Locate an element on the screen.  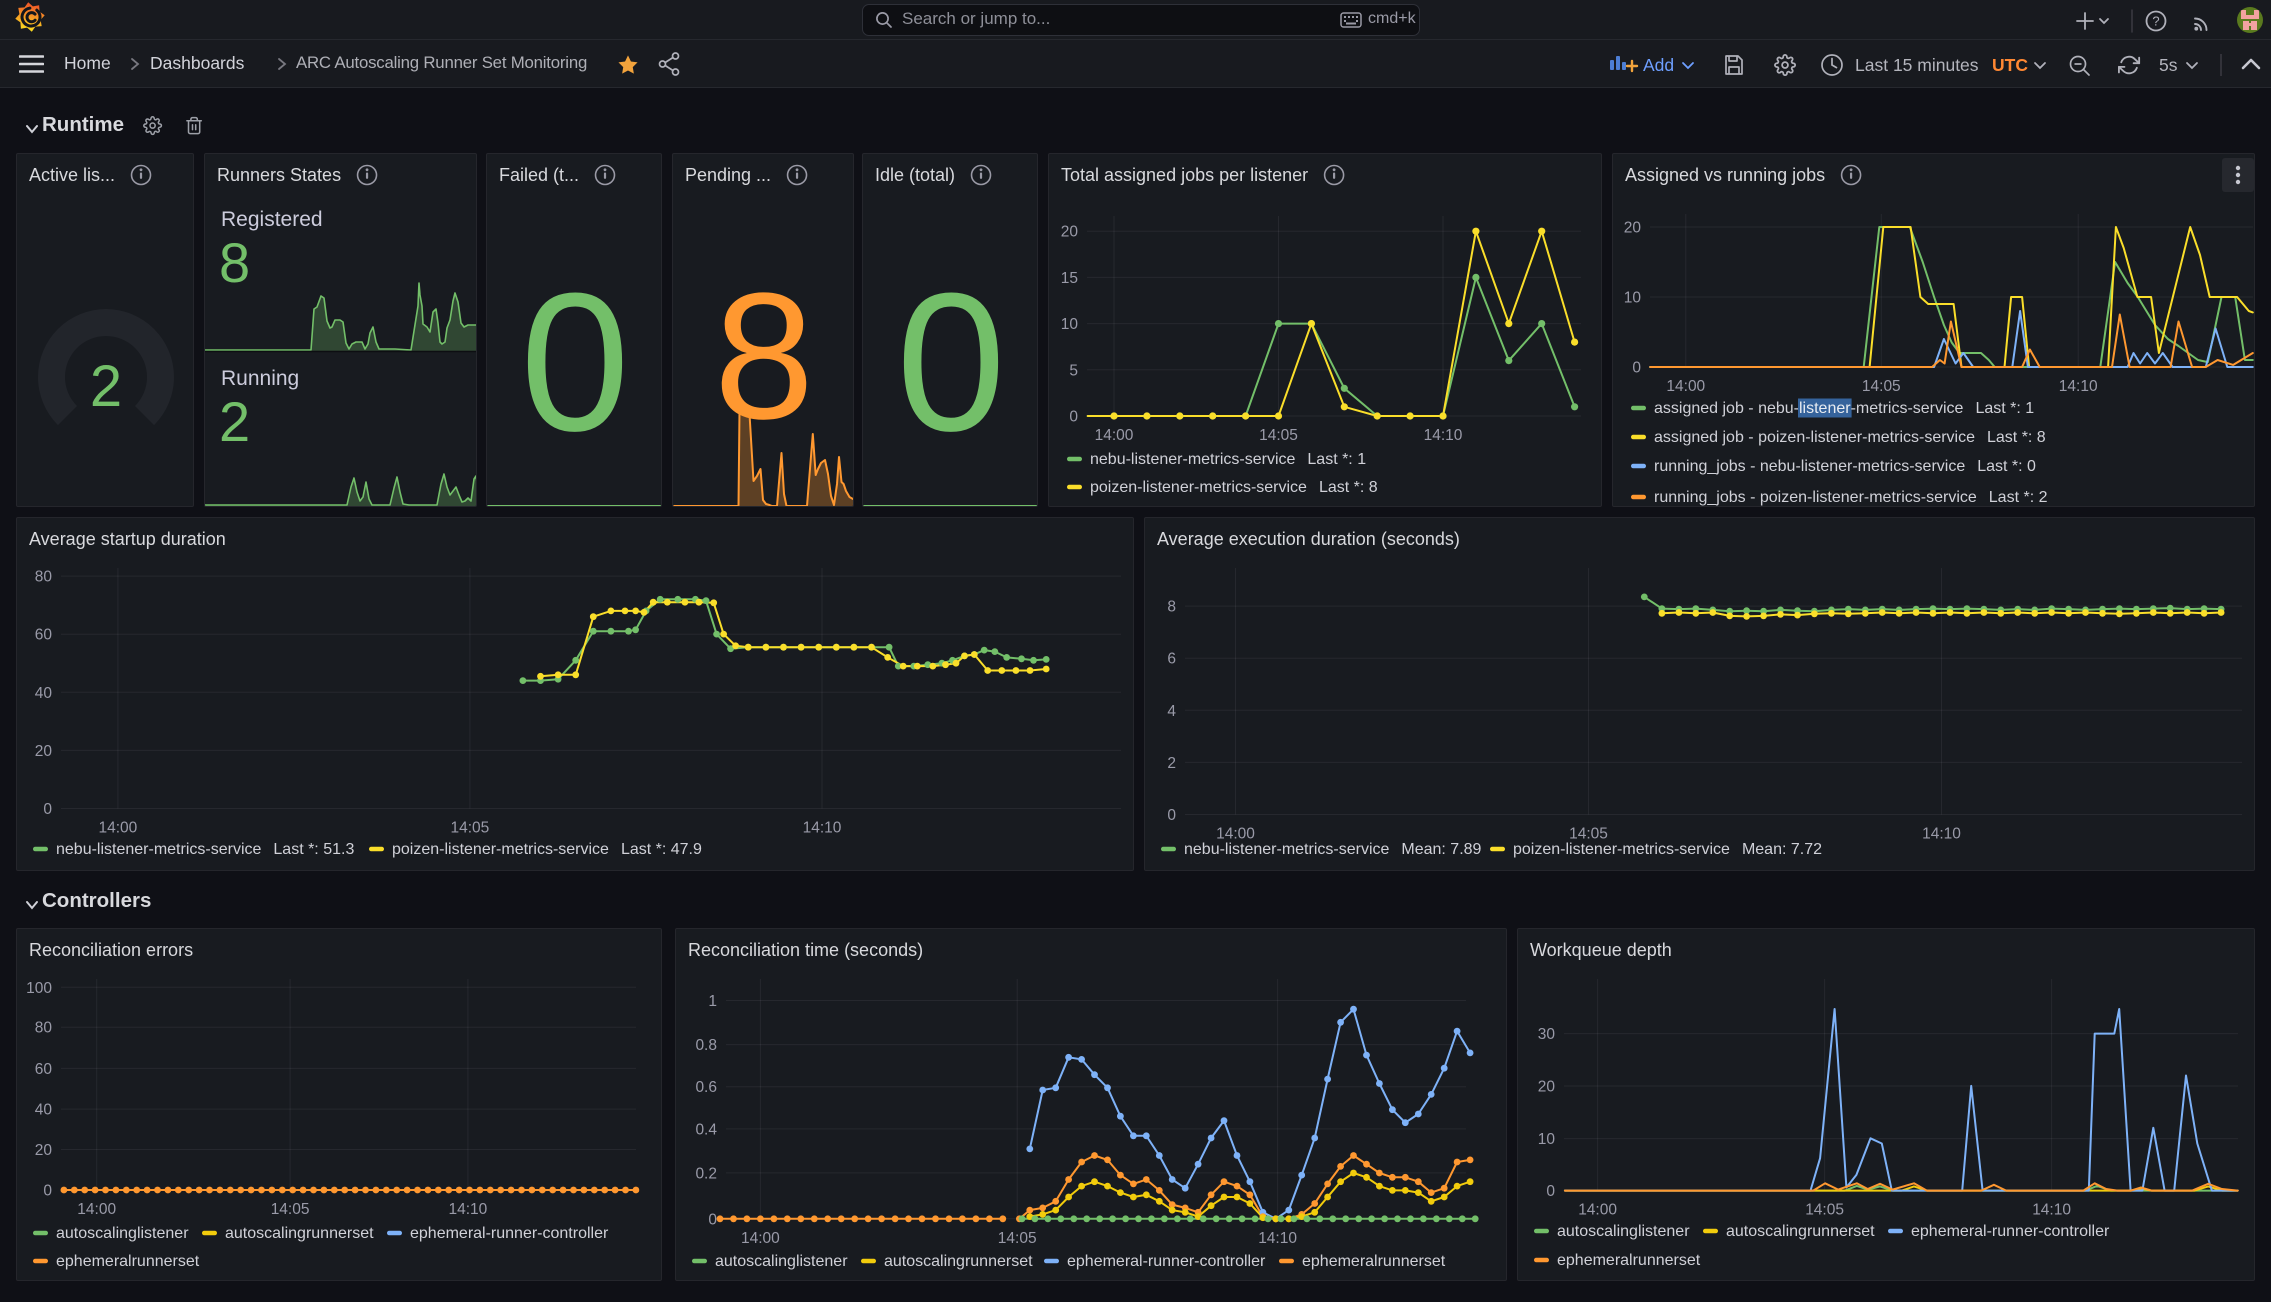
svg-text: 5s is located at coordinates (2168, 65).